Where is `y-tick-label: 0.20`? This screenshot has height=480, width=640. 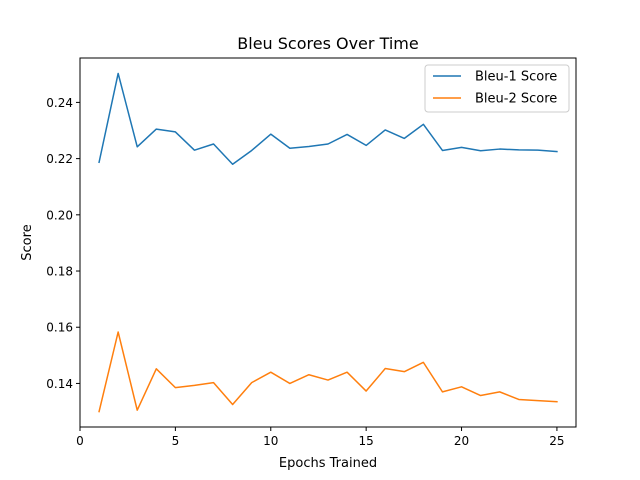 y-tick-label: 0.20 is located at coordinates (59, 215).